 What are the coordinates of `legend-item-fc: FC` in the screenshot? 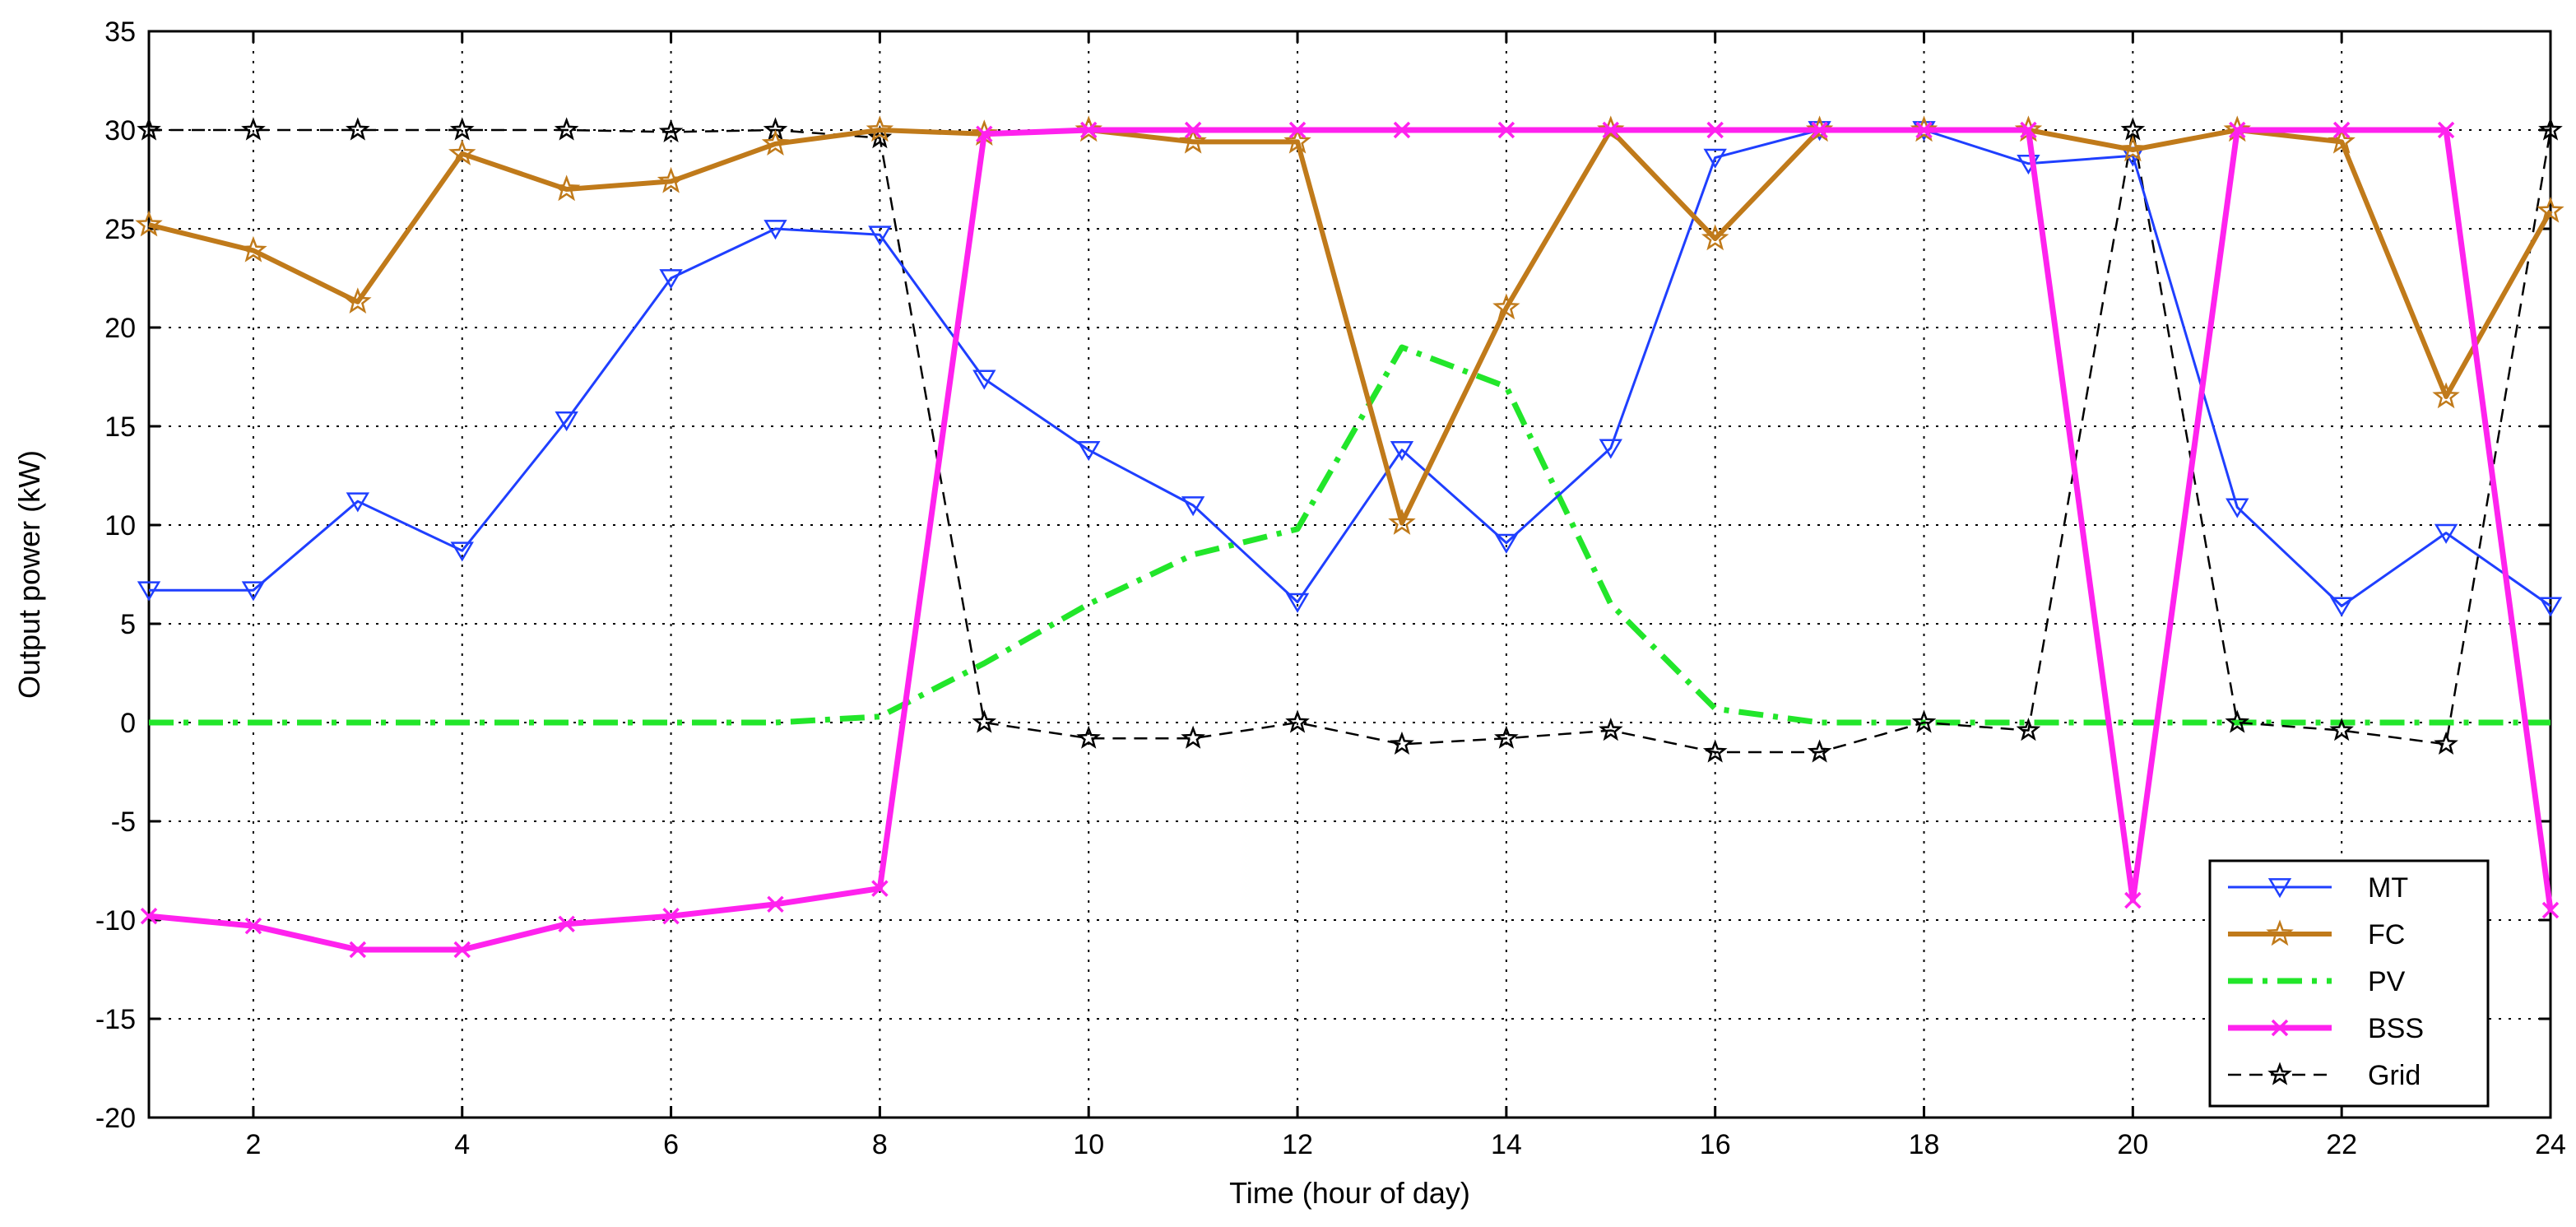 It's located at (2316, 934).